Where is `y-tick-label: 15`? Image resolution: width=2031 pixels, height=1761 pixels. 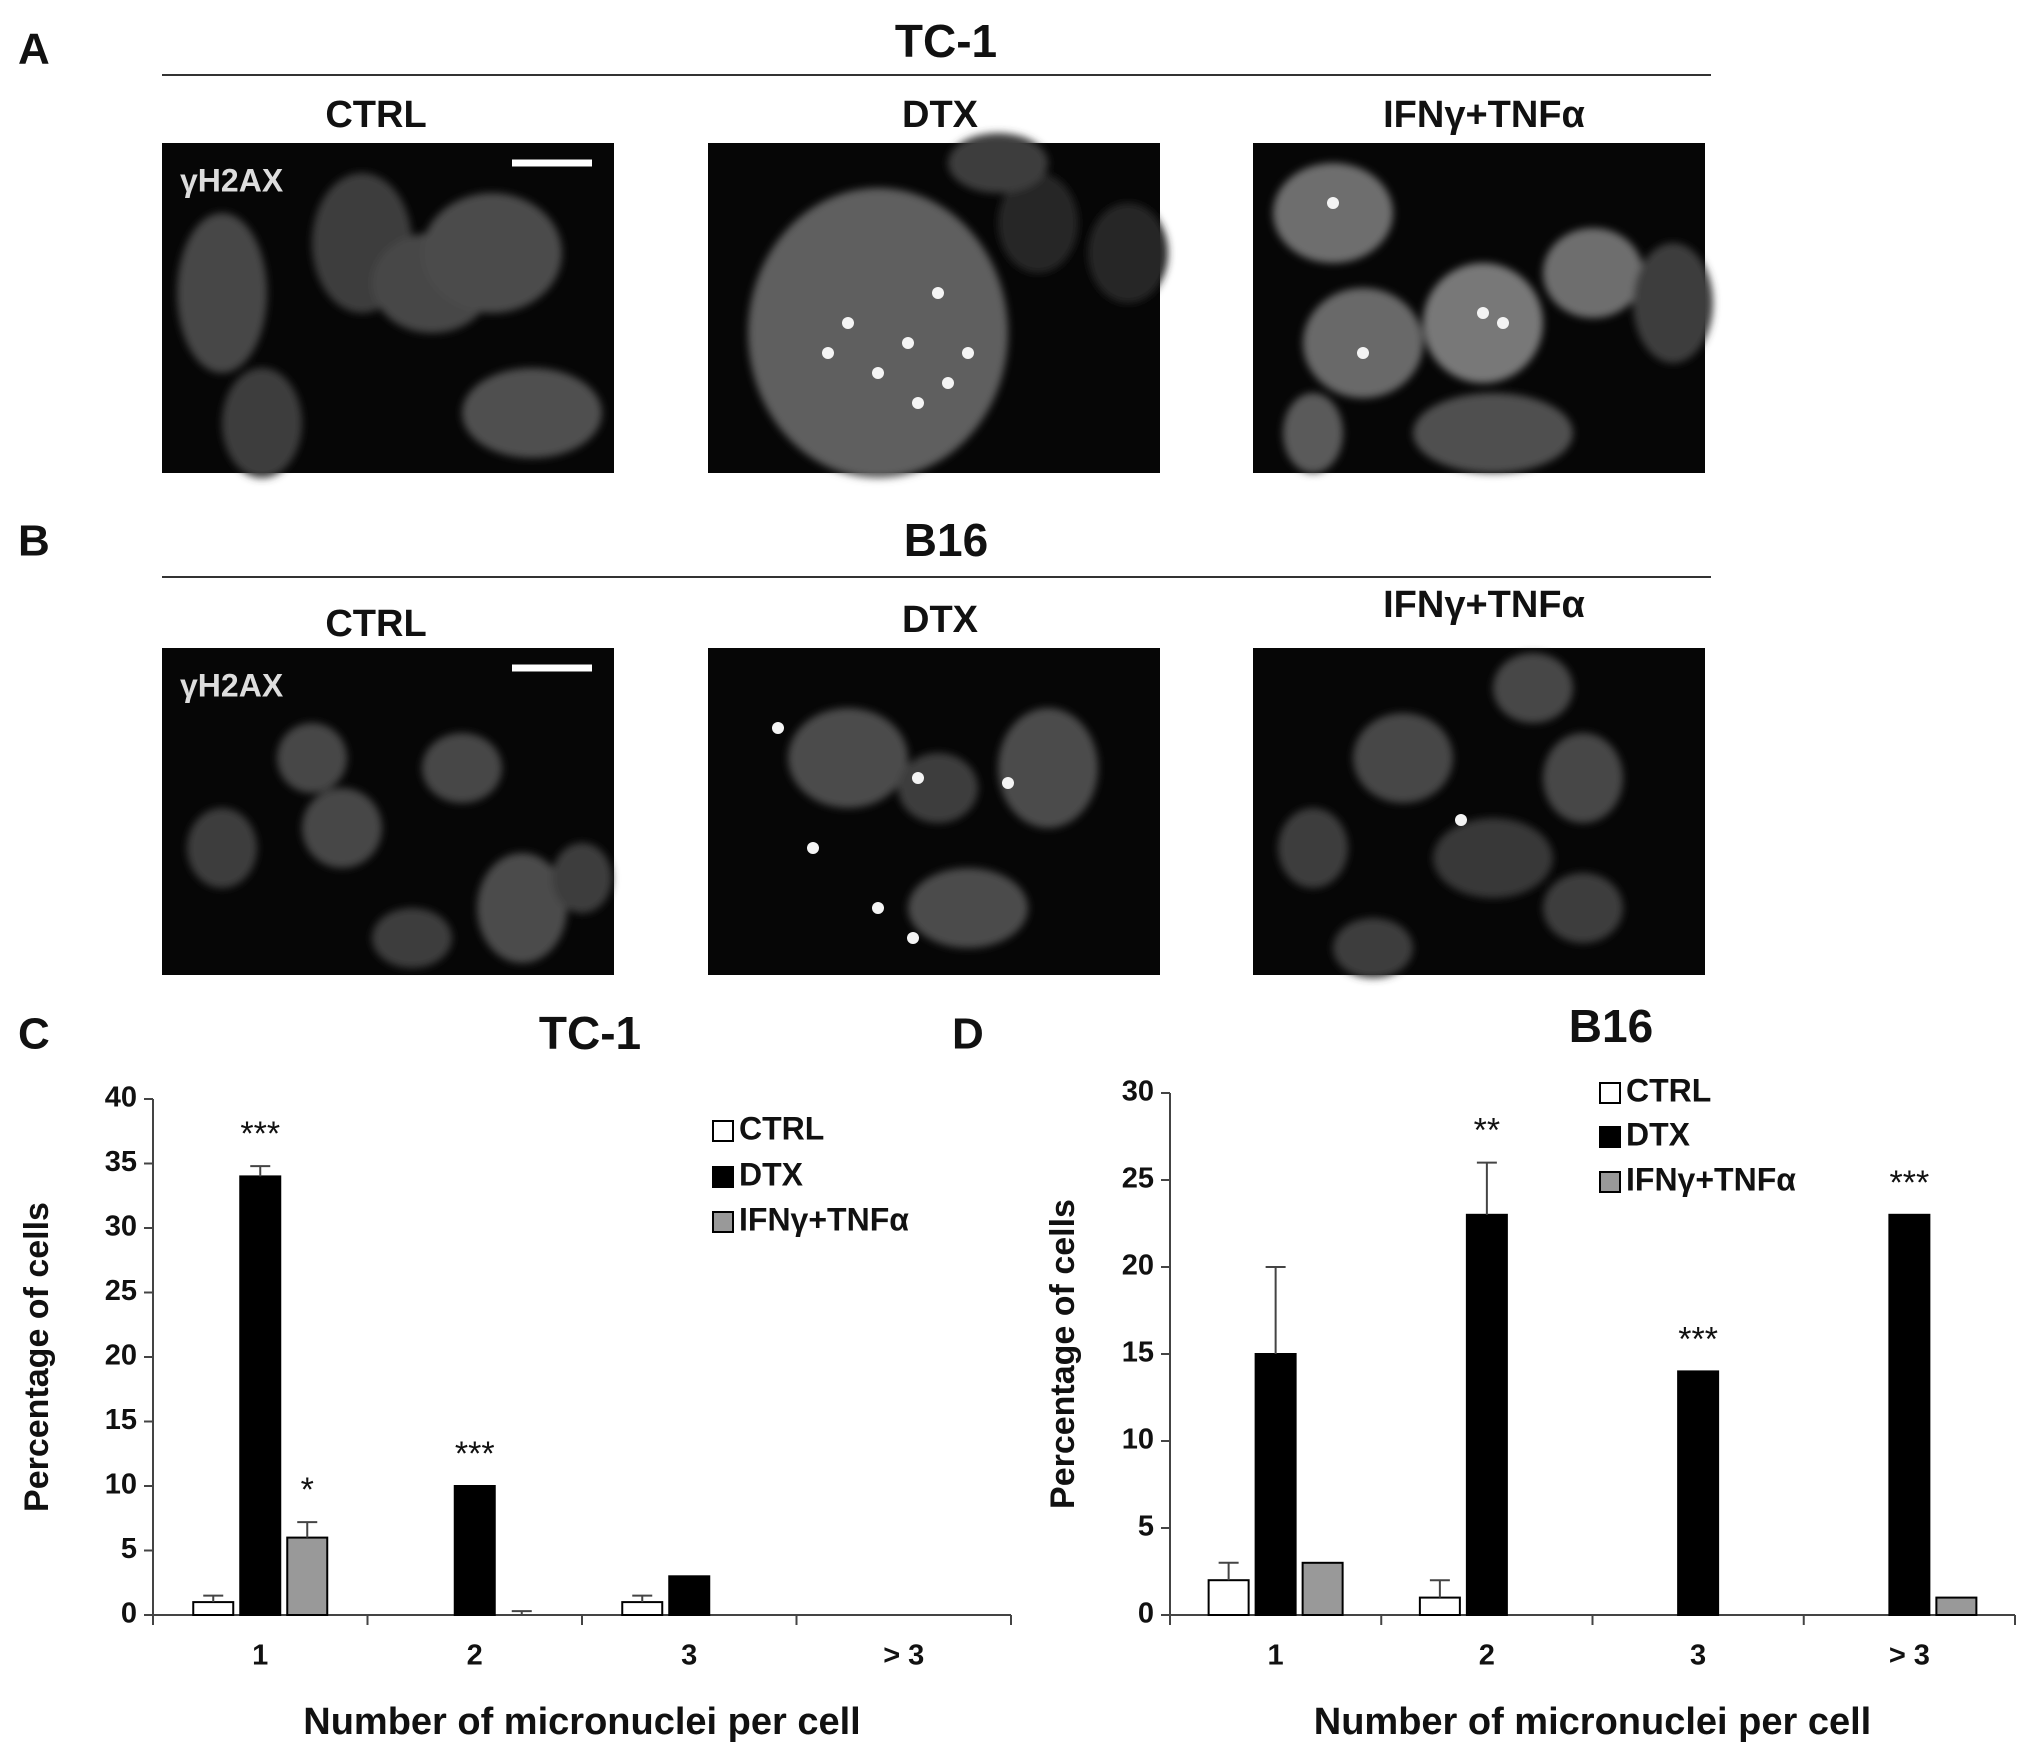
y-tick-label: 15 is located at coordinates (1138, 1353).